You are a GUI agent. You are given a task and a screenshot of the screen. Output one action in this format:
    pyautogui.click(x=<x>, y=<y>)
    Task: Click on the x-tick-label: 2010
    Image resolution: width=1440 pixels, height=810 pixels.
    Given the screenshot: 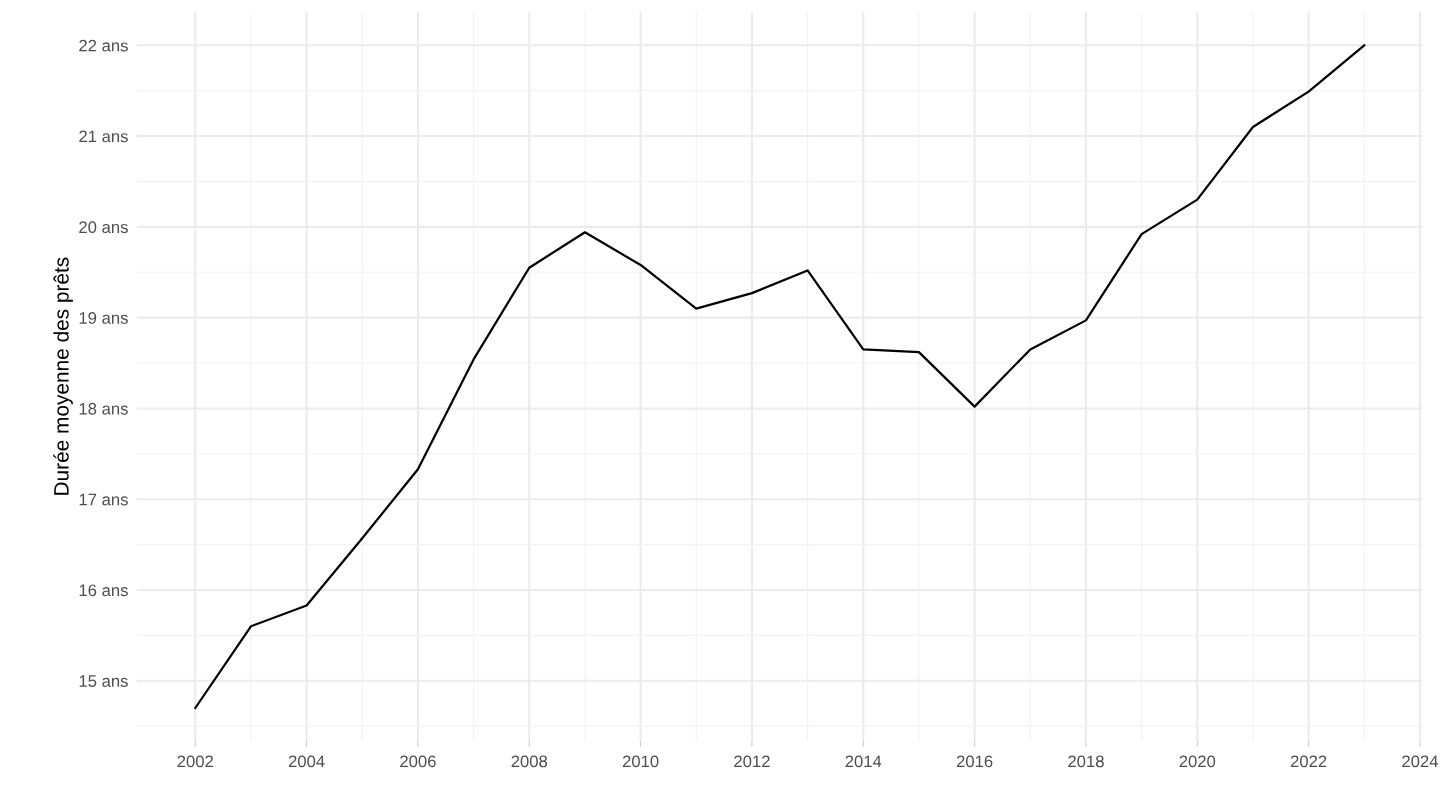 What is the action you would take?
    pyautogui.click(x=640, y=761)
    